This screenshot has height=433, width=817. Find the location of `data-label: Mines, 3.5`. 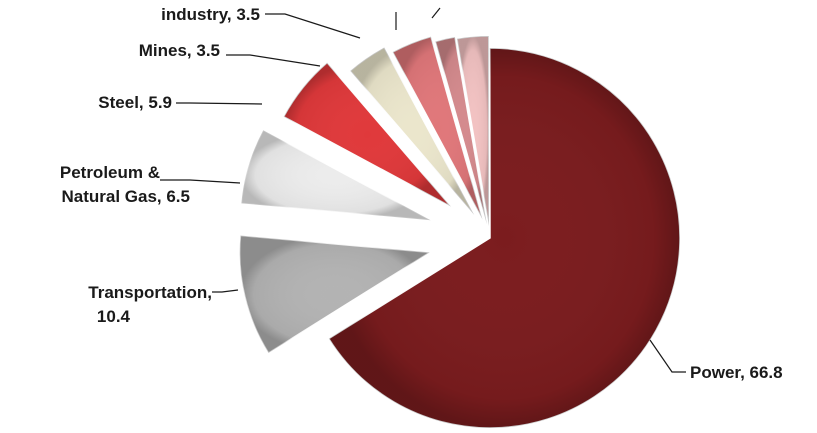

data-label: Mines, 3.5 is located at coordinates (179, 50).